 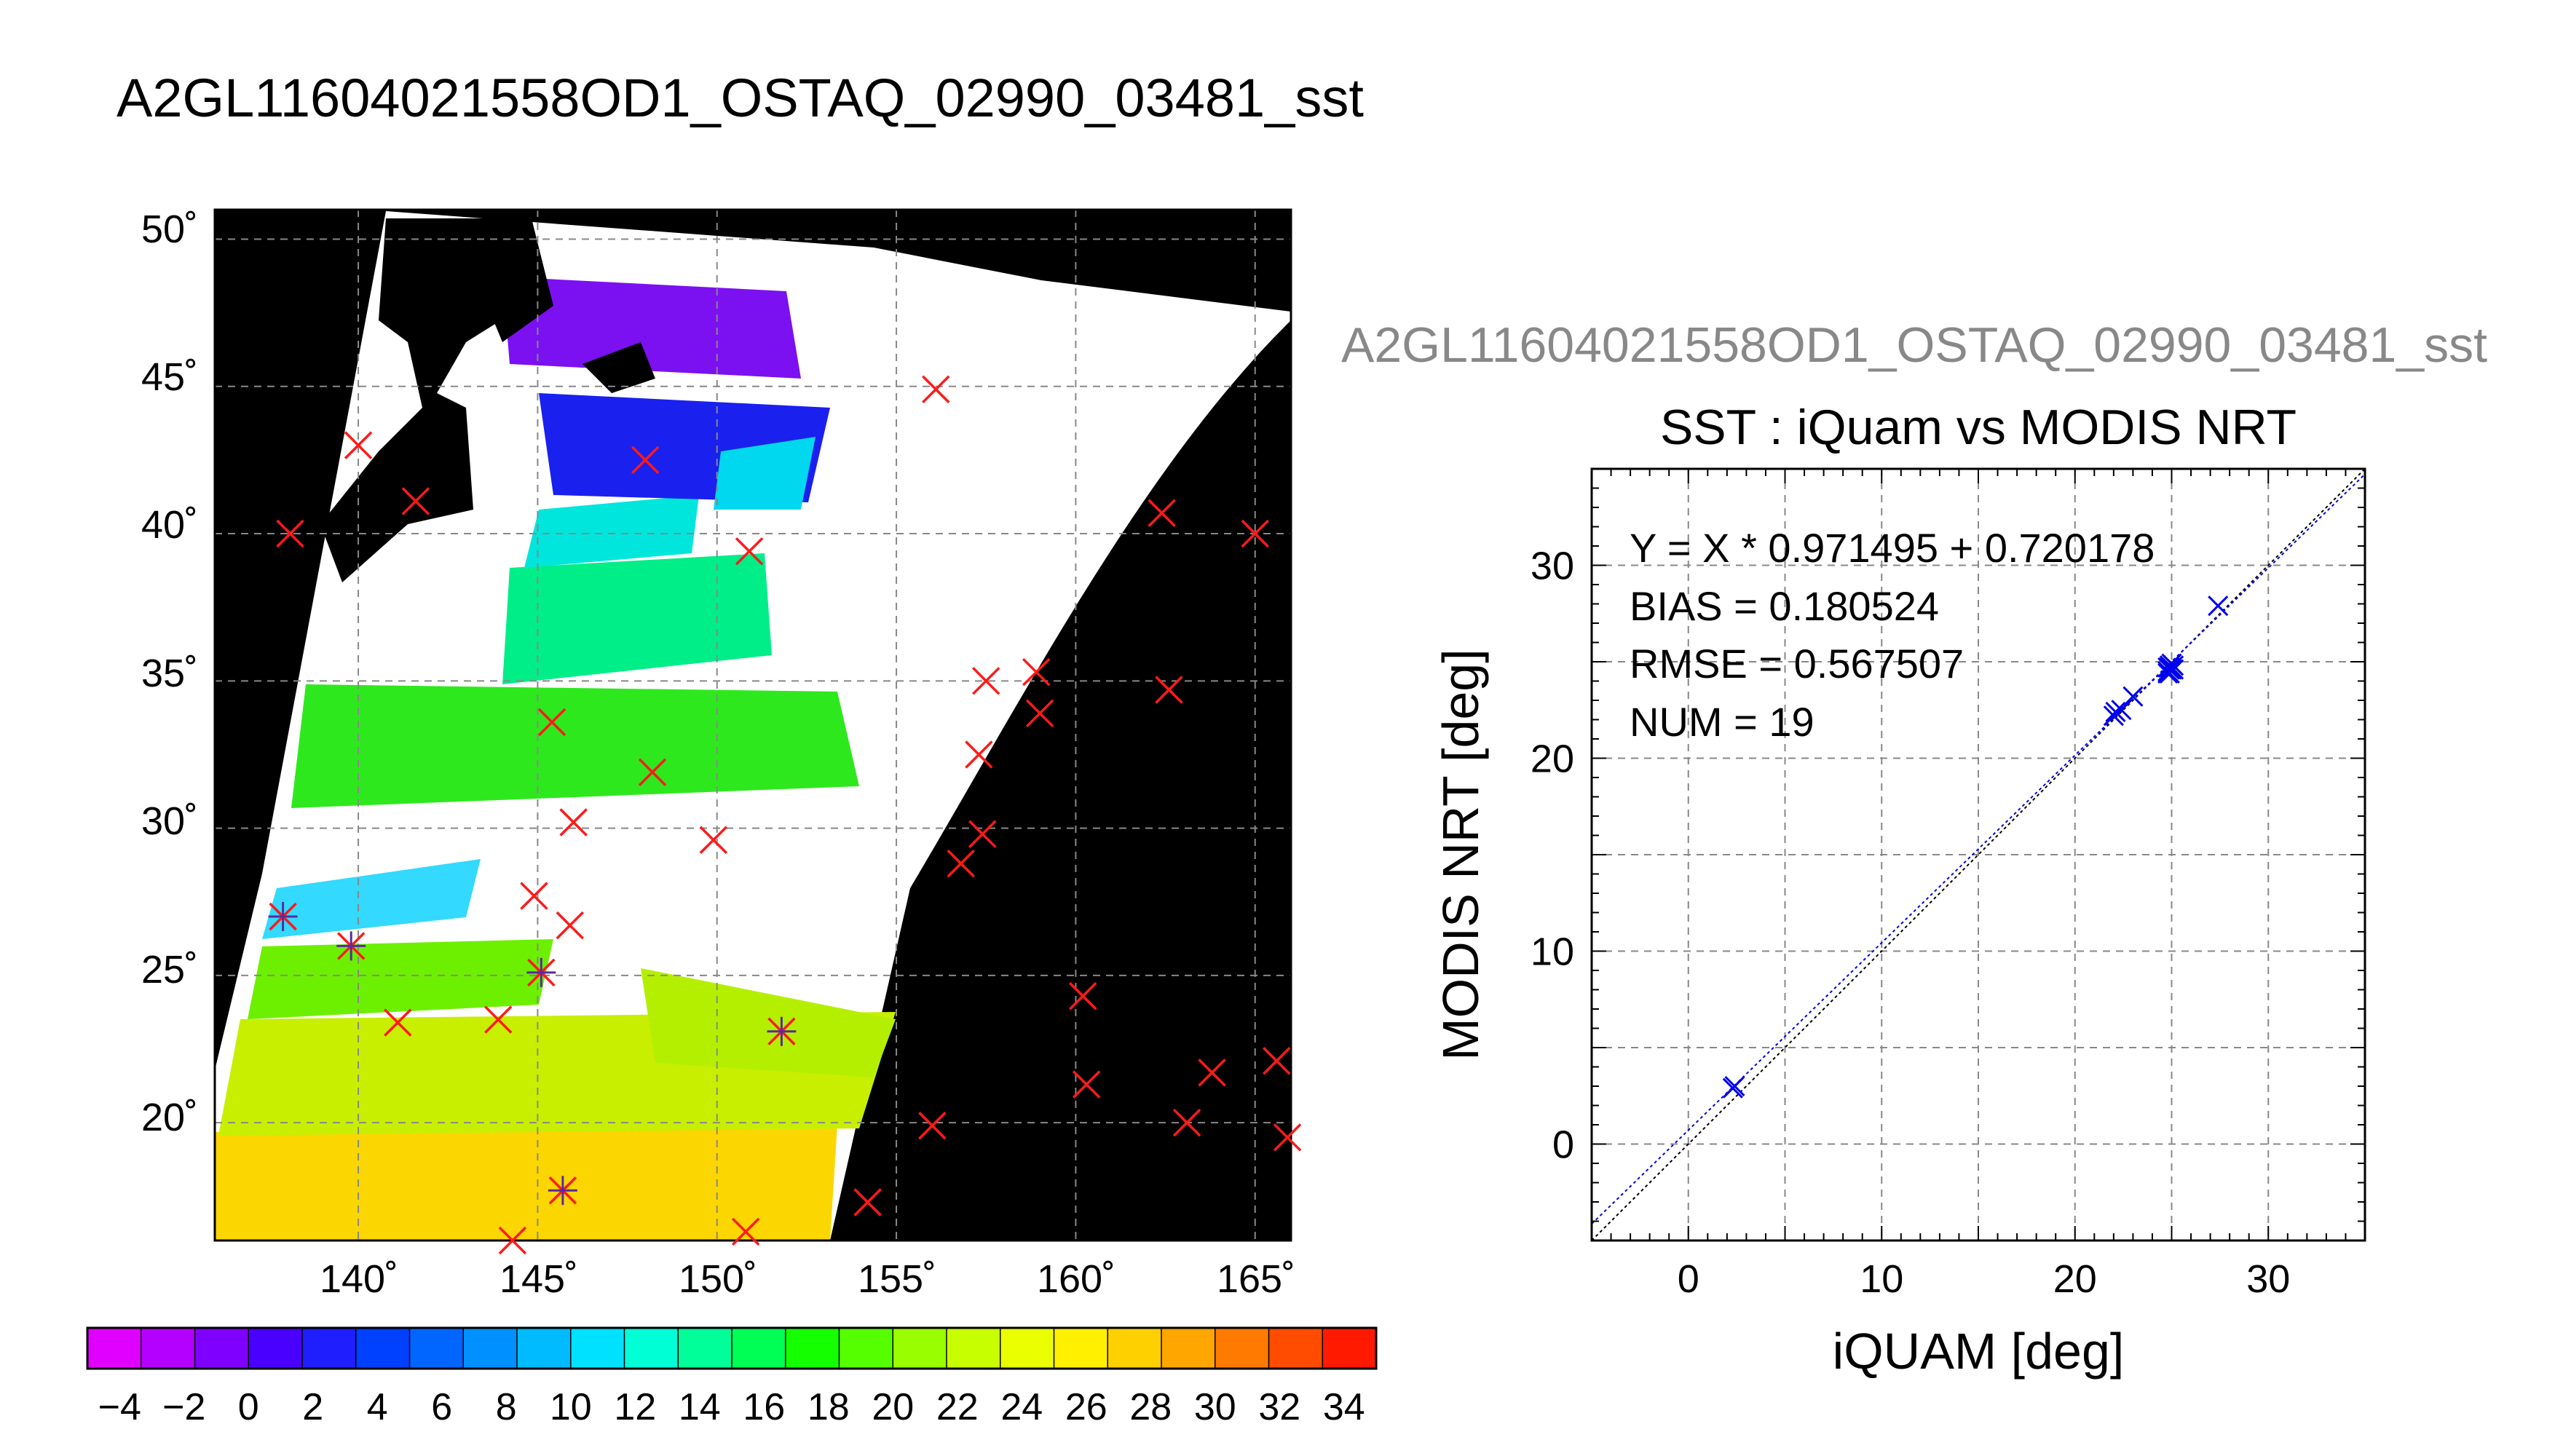 I want to click on lat-label-45: 45˚, so click(x=169, y=377).